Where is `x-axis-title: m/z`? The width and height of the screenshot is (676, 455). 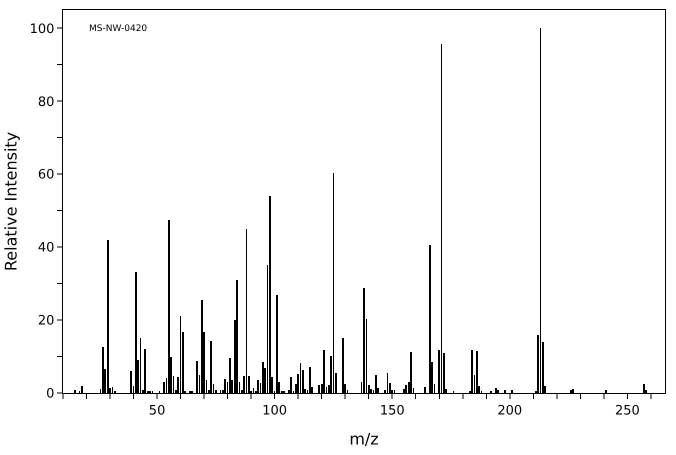
x-axis-title: m/z is located at coordinates (364, 438).